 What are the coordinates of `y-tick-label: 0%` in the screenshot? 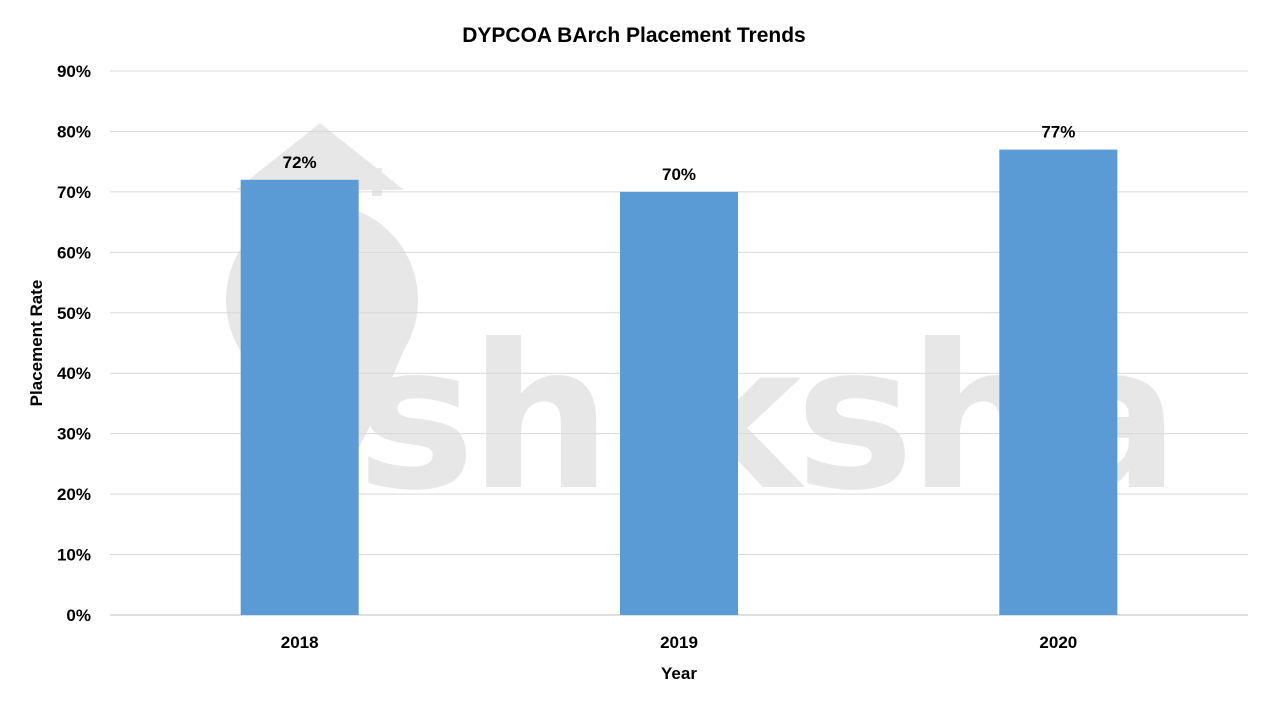 It's located at (78, 615).